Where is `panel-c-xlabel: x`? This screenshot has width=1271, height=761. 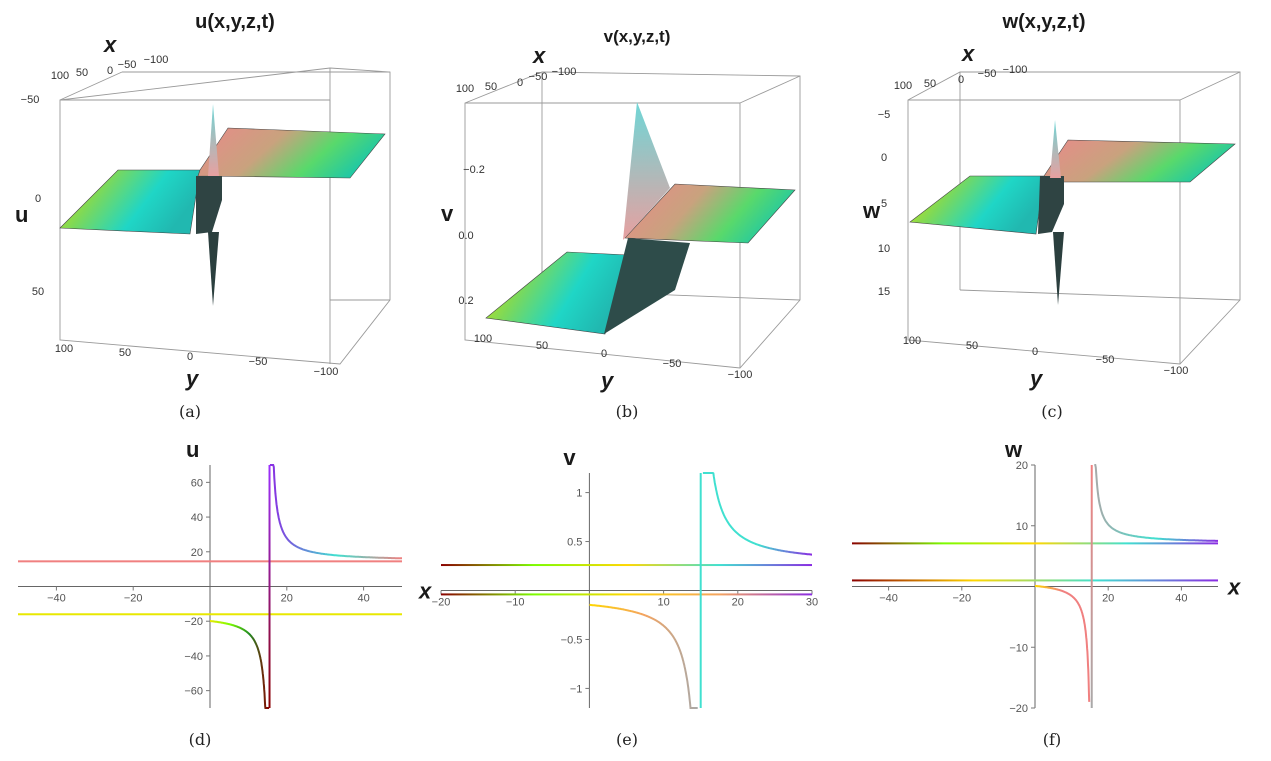 panel-c-xlabel: x is located at coordinates (968, 53).